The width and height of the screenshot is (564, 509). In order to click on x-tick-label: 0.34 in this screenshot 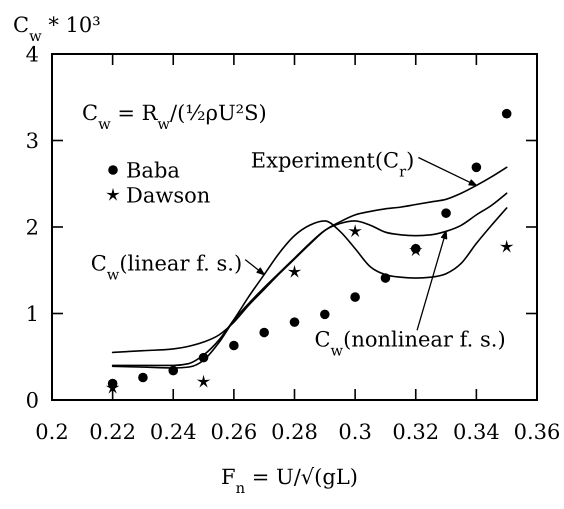, I will do `click(476, 432)`.